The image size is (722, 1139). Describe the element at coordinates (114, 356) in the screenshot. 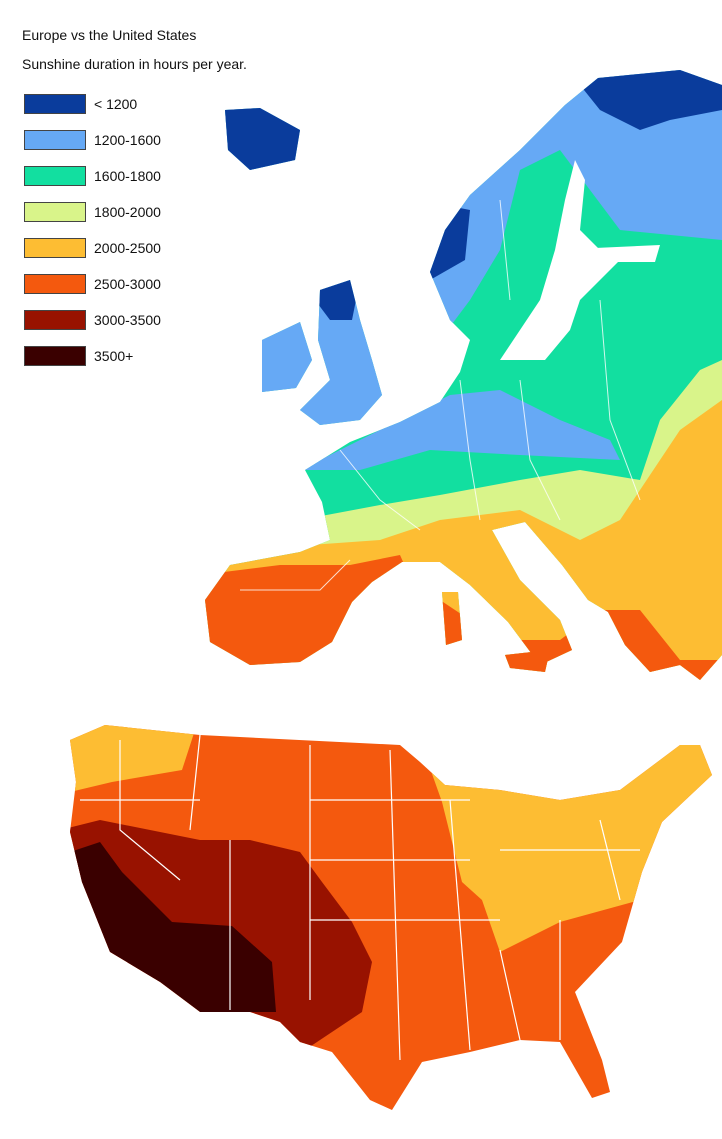

I see `legend-label: 3500+` at that location.